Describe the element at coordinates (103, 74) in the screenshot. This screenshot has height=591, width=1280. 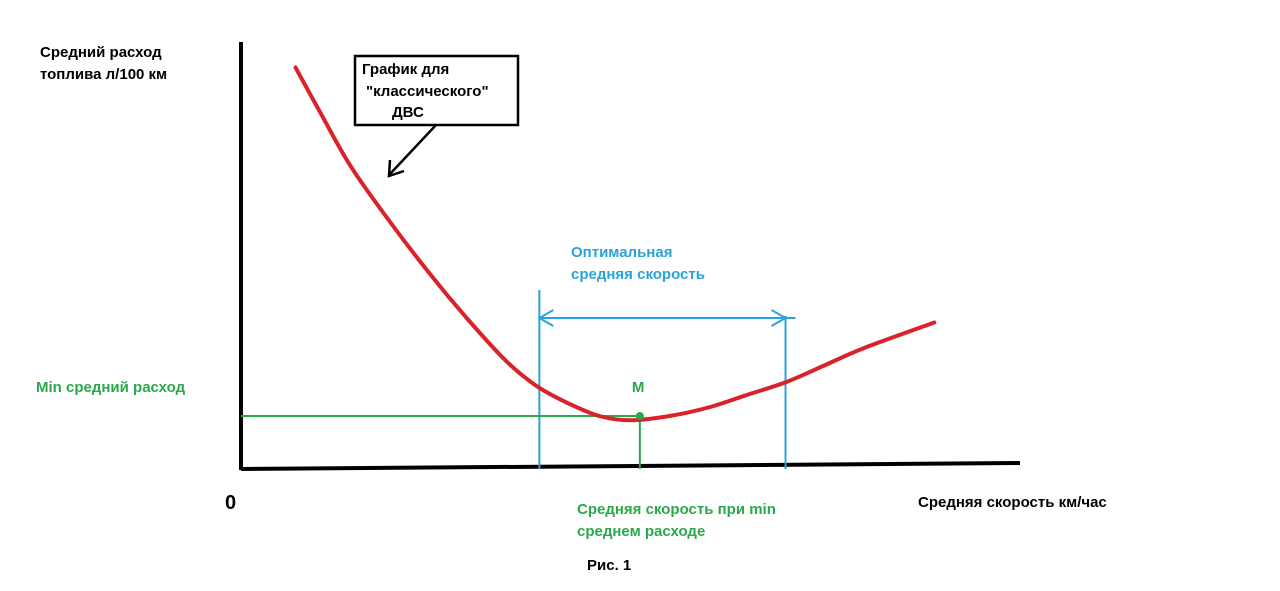
I see `y-axis-label-line-2: топлива л/100 км` at that location.